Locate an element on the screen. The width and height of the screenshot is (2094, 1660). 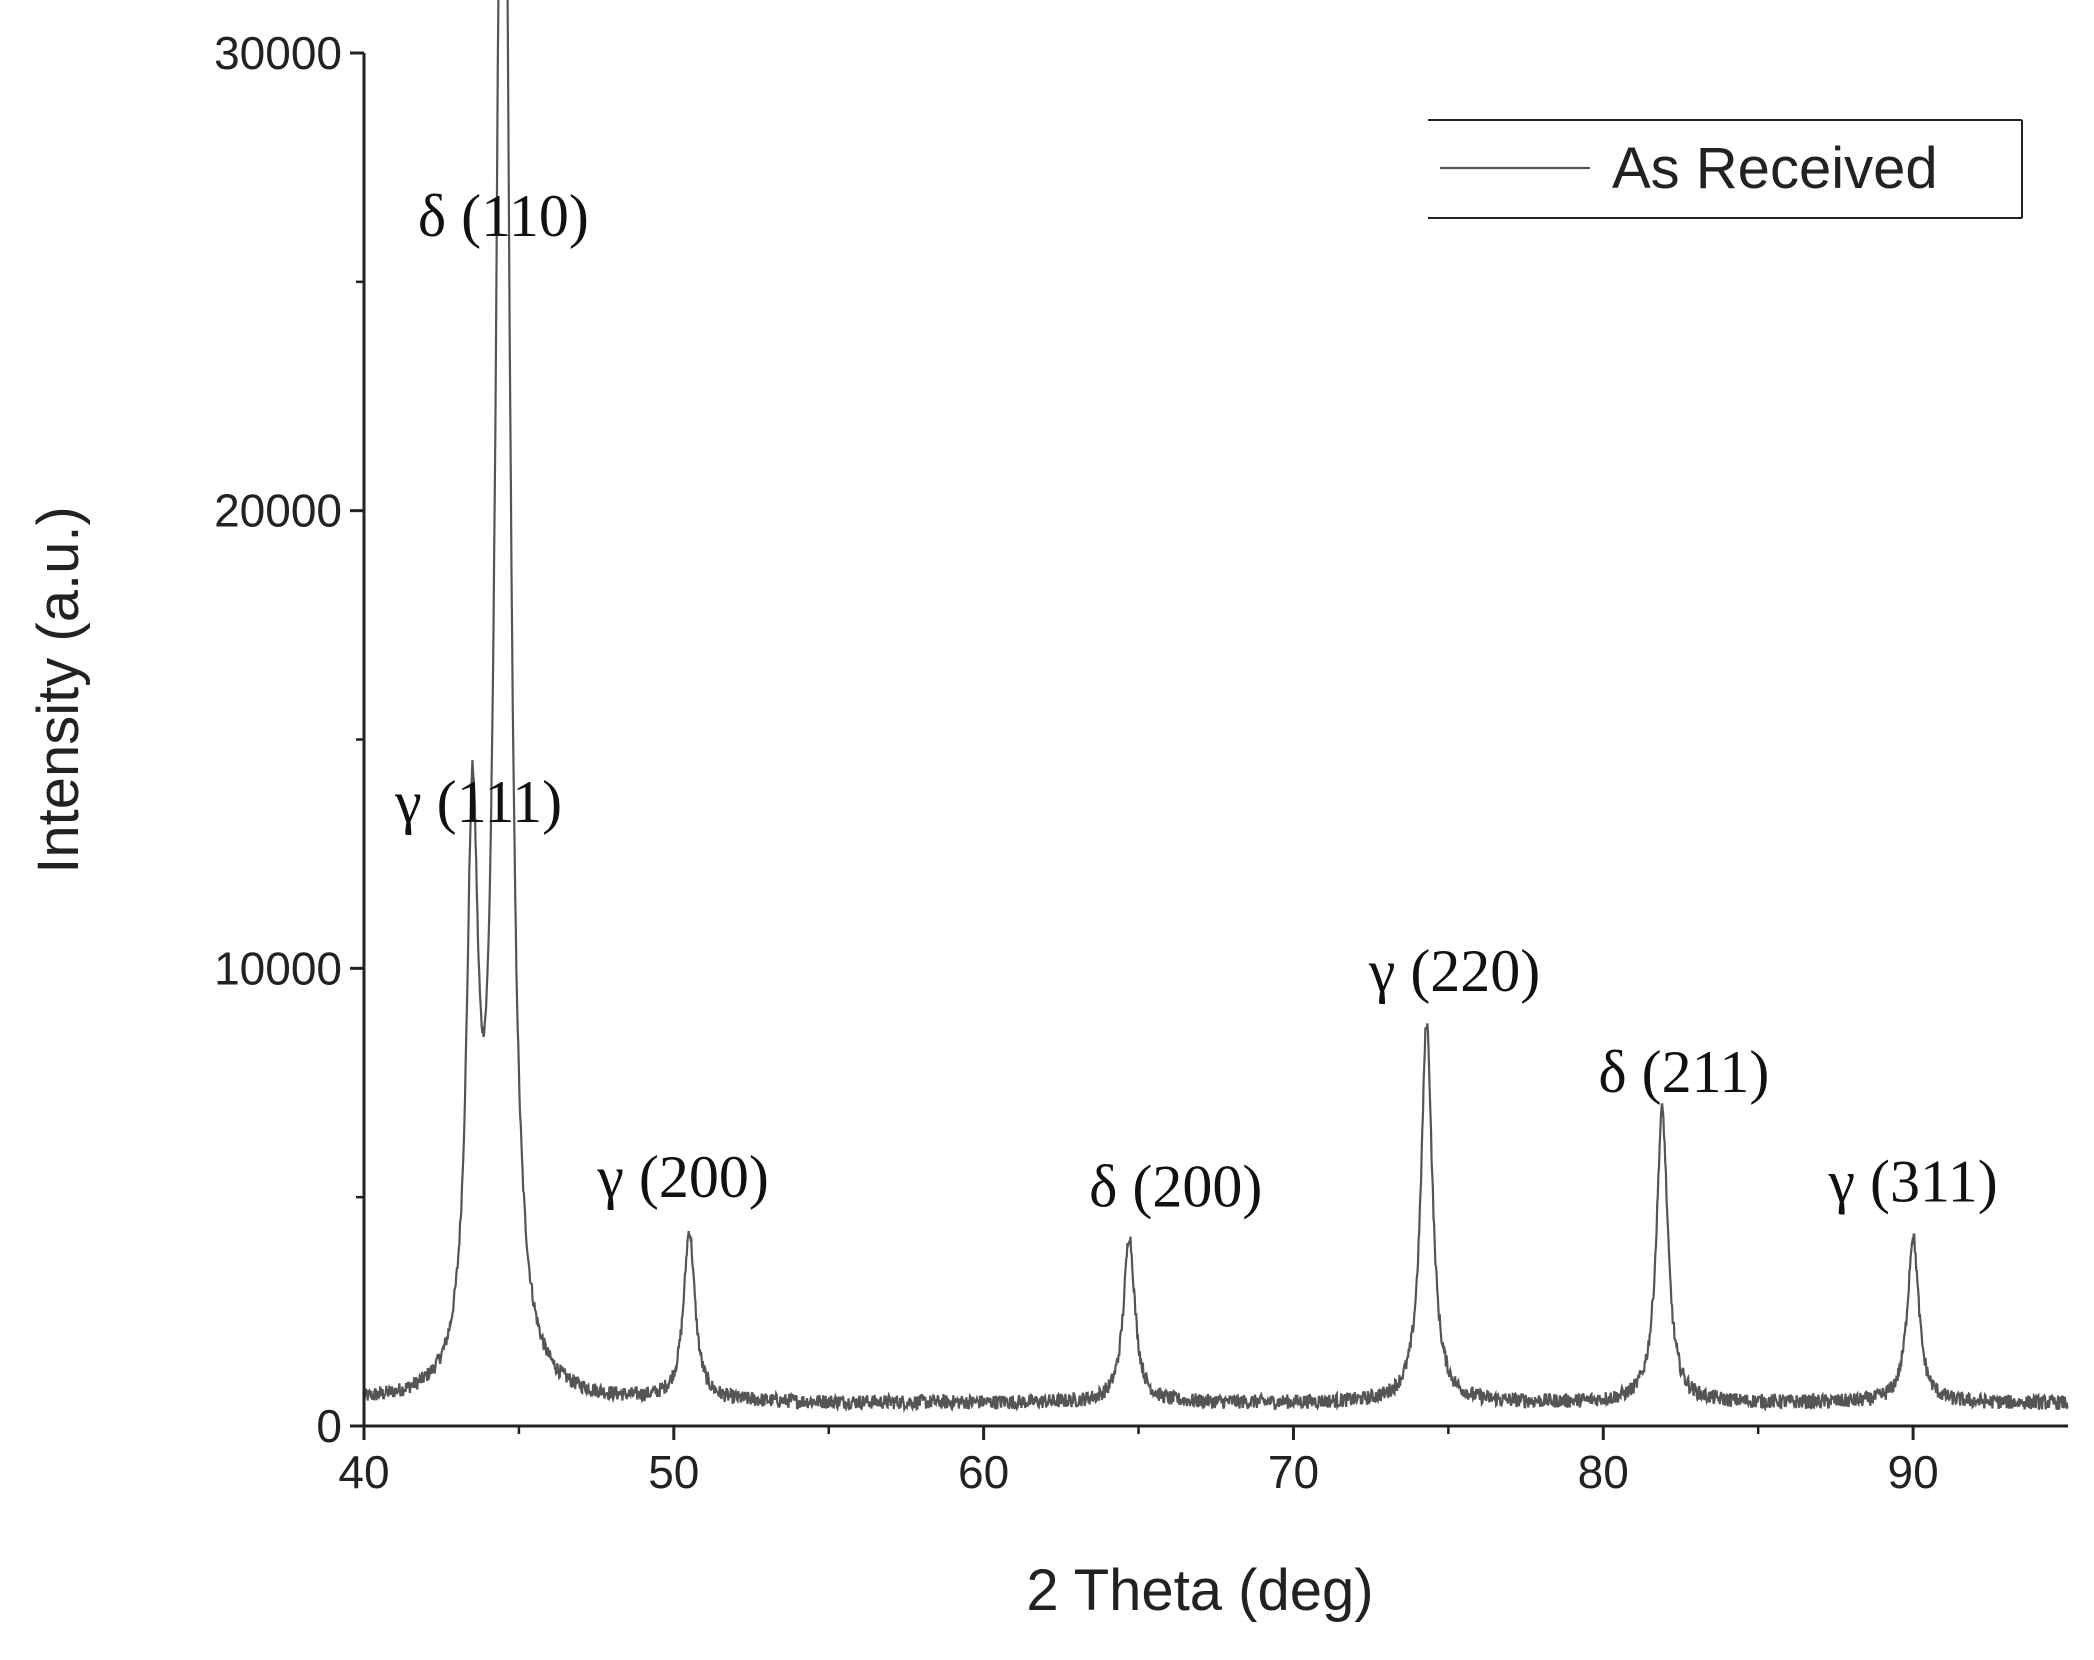
x-tick-label: 90 is located at coordinates (1913, 1472).